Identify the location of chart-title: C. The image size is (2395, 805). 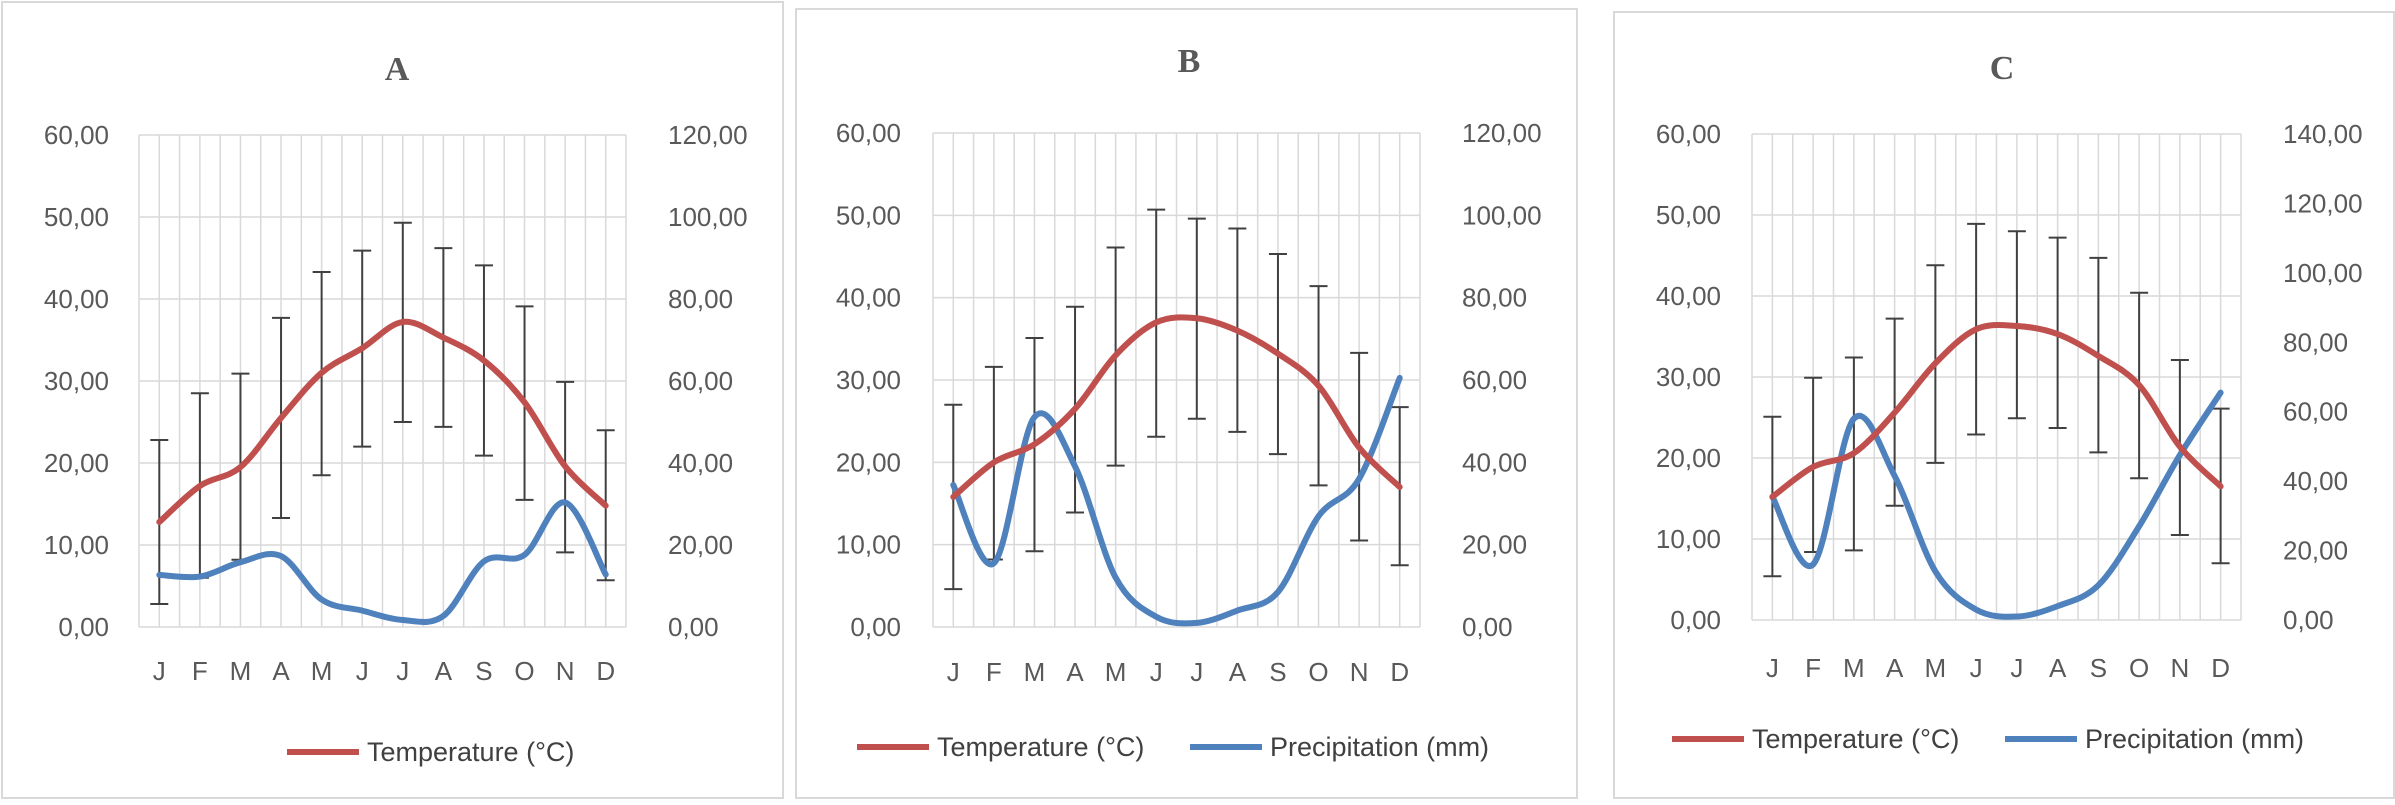
(2002, 68).